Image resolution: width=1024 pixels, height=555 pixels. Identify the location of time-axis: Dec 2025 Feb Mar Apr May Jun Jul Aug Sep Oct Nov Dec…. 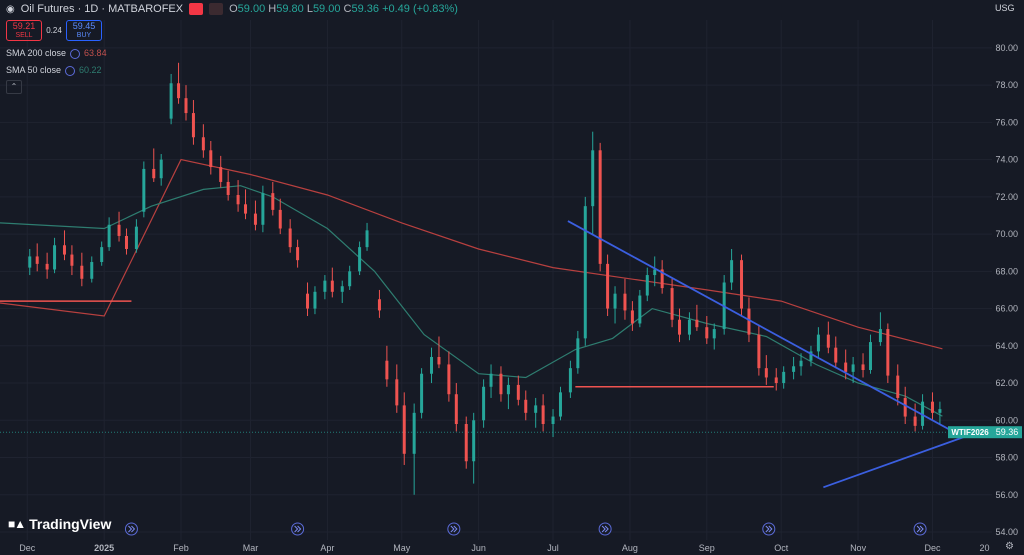
(504, 548).